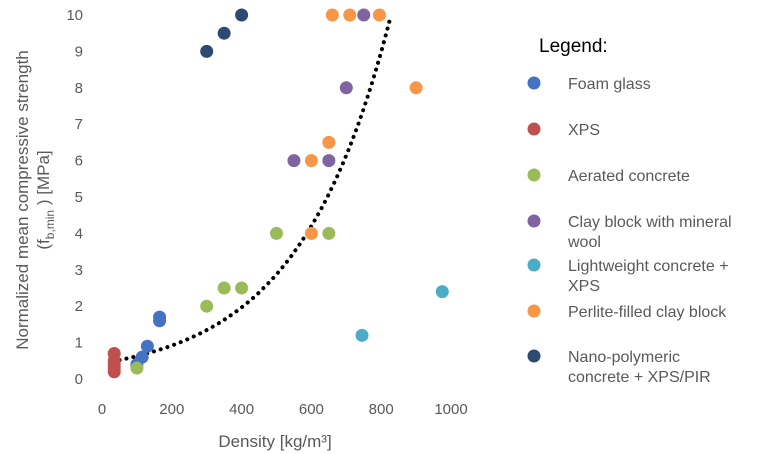  I want to click on y-axis-ticks: 0 1 2 3 4 5 6 7 8 9 10, so click(74, 197).